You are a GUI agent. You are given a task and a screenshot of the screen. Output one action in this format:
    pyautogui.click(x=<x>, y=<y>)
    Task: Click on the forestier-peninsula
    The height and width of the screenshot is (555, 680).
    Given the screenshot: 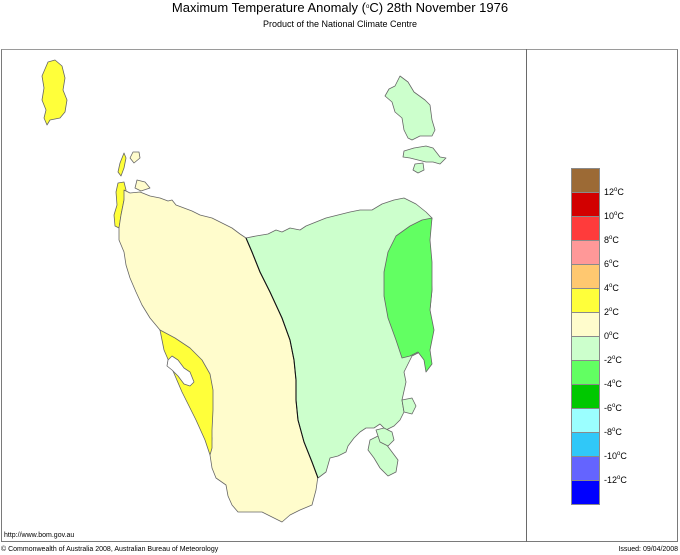 What is the action you would take?
    pyautogui.click(x=385, y=437)
    